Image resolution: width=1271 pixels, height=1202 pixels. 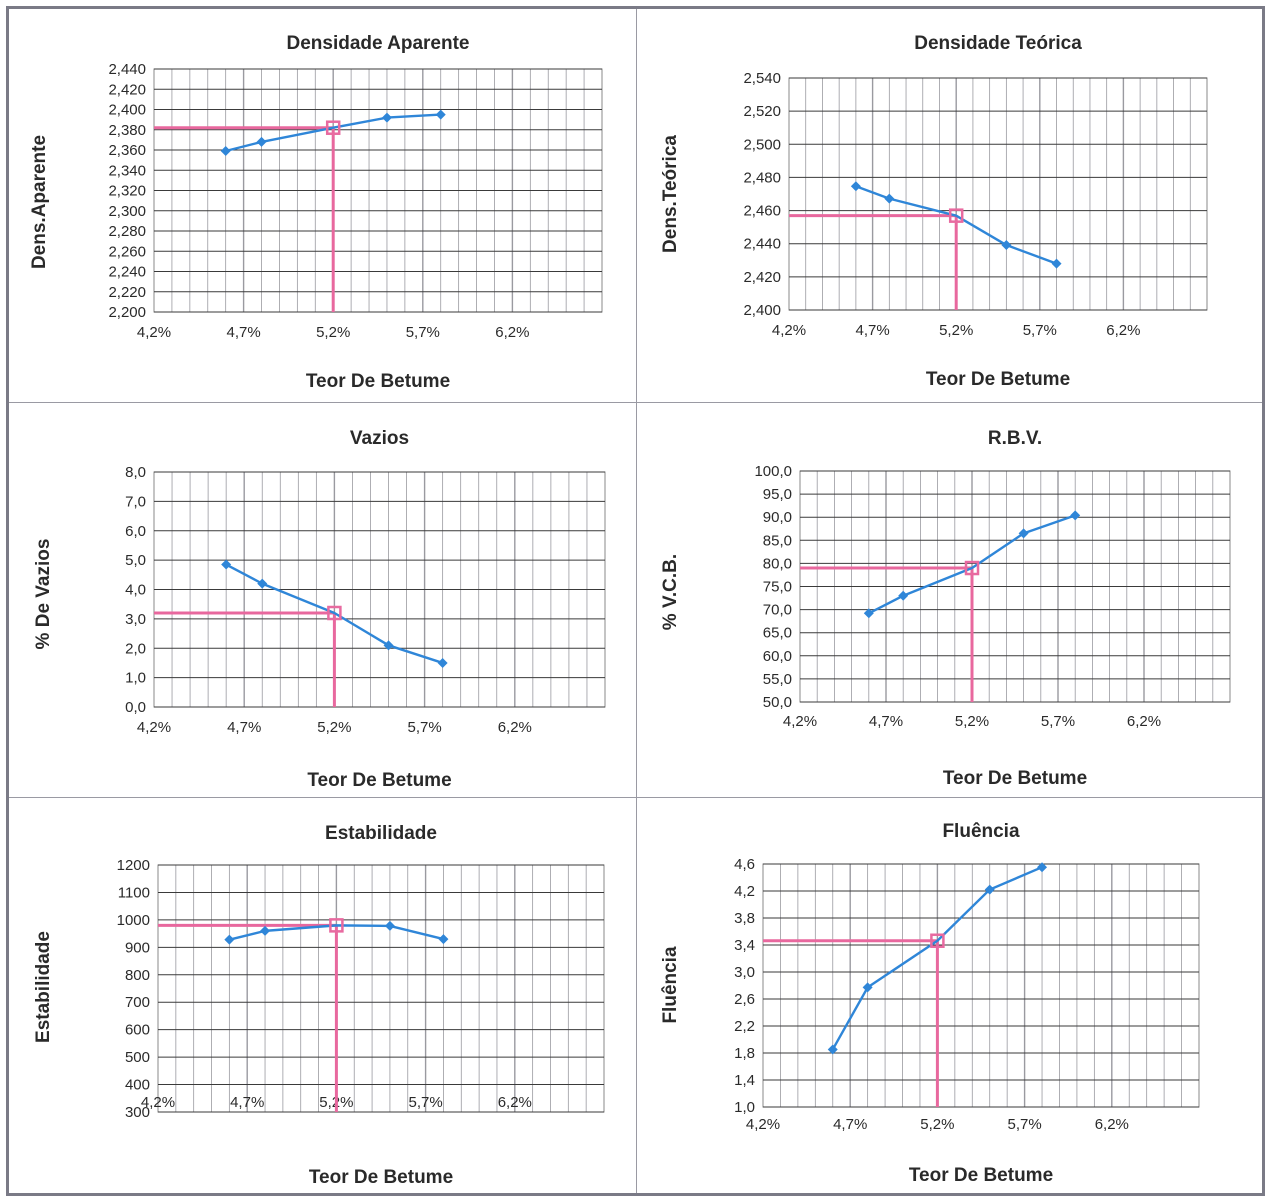 I want to click on y-tick-label: 85,0, so click(x=777, y=540).